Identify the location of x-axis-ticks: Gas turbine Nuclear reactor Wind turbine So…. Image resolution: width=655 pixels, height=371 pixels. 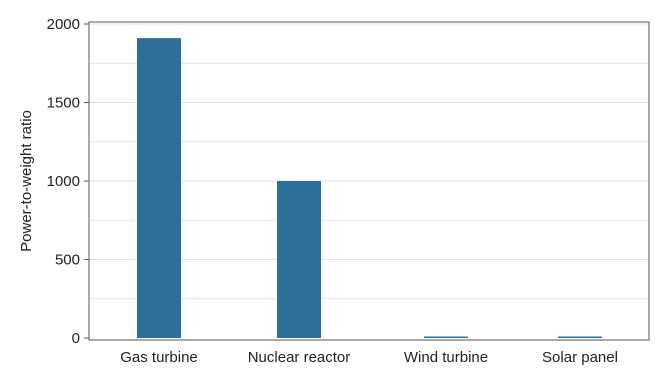
(369, 357).